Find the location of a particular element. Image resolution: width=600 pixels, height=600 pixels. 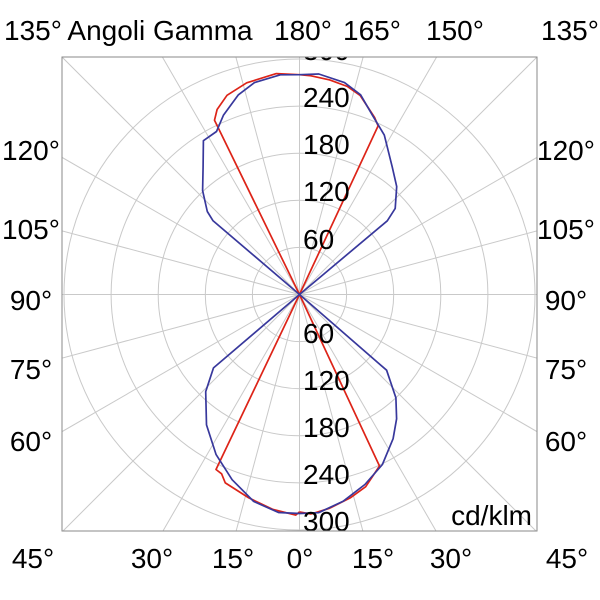

gamma-labels-right: 120° 105° 90° 75° 60° is located at coordinates (566, 296).